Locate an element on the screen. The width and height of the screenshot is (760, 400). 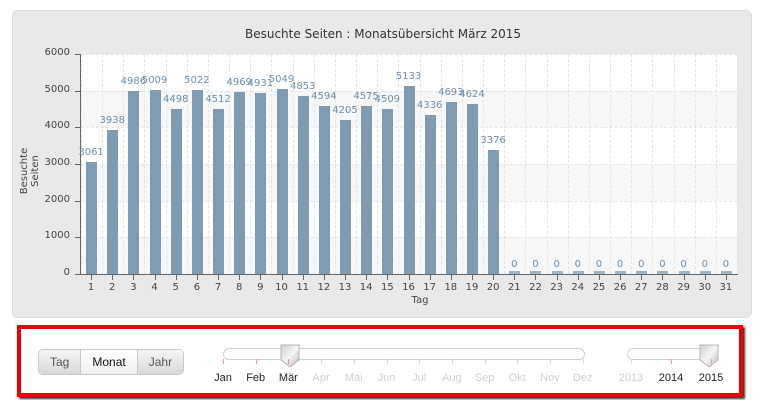
month-label: Mär is located at coordinates (288, 378).